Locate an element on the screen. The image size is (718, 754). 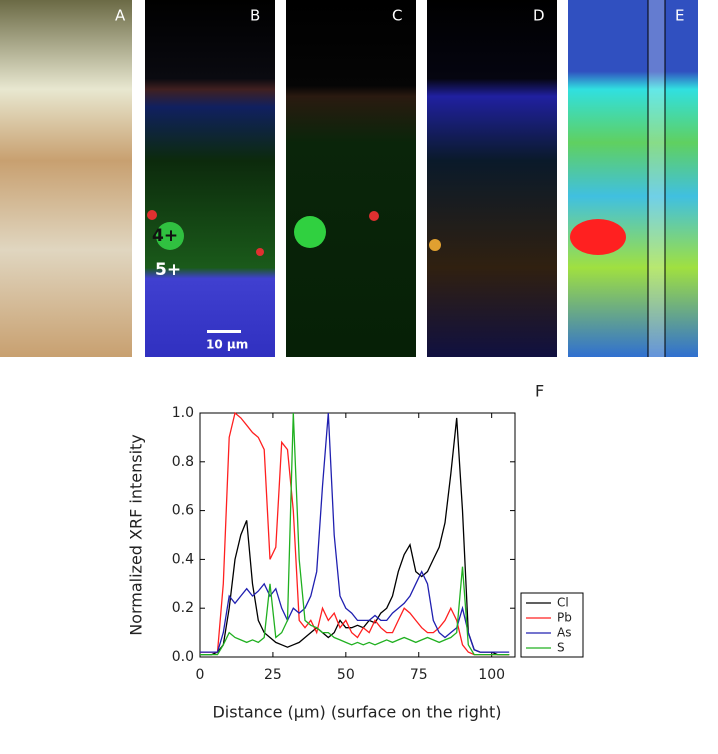
annotation: 5+ is located at coordinates (168, 270).